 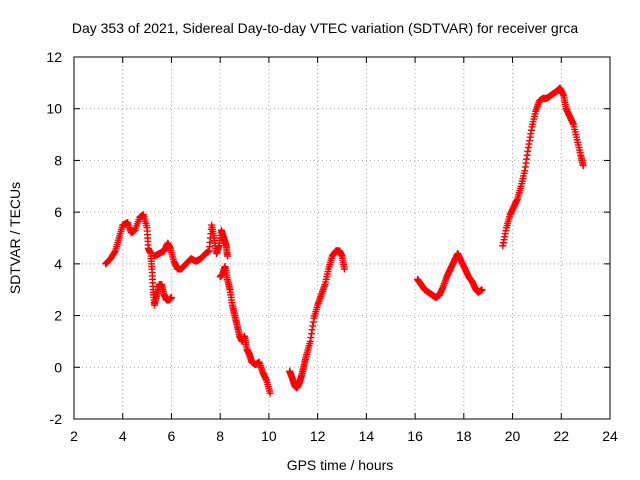 I want to click on x-tick-label: 16, so click(x=415, y=436).